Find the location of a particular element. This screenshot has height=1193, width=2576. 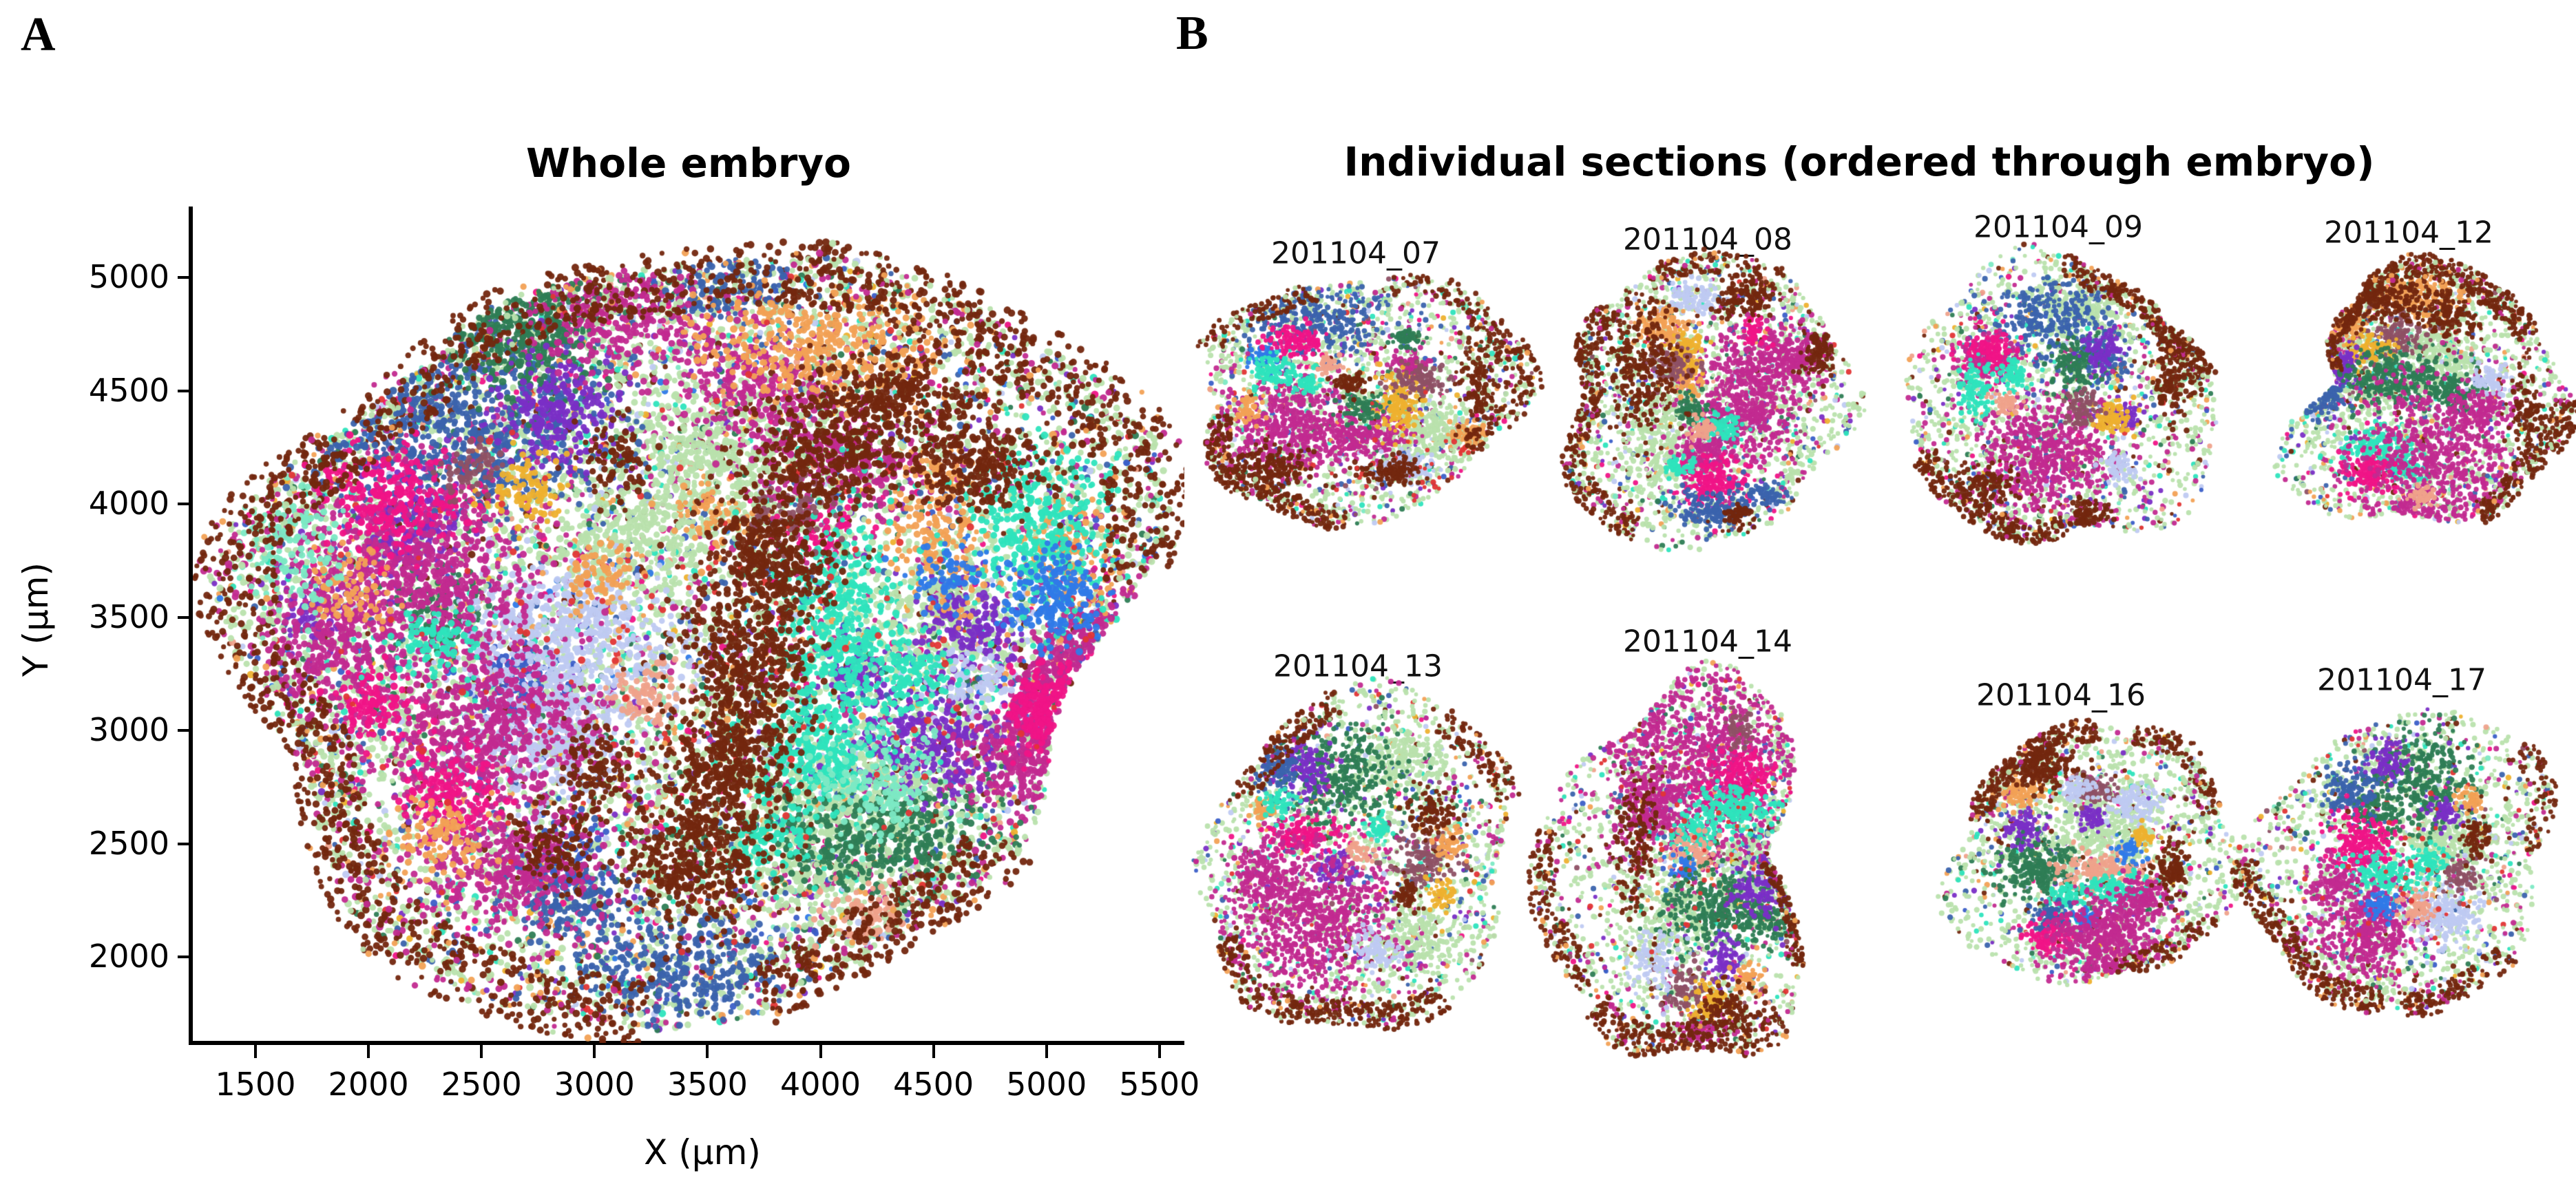

x-tick-label: 3000 is located at coordinates (594, 1084).